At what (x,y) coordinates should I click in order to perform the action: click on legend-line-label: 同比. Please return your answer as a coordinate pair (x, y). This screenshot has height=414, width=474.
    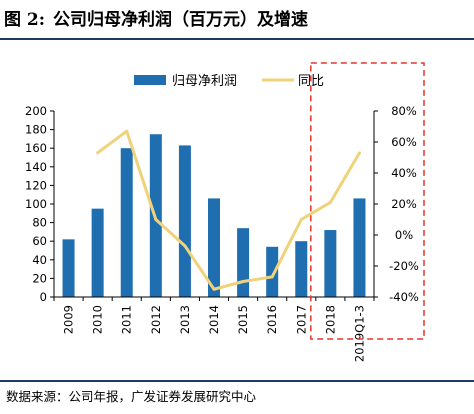
    Looking at the image, I should click on (311, 81).